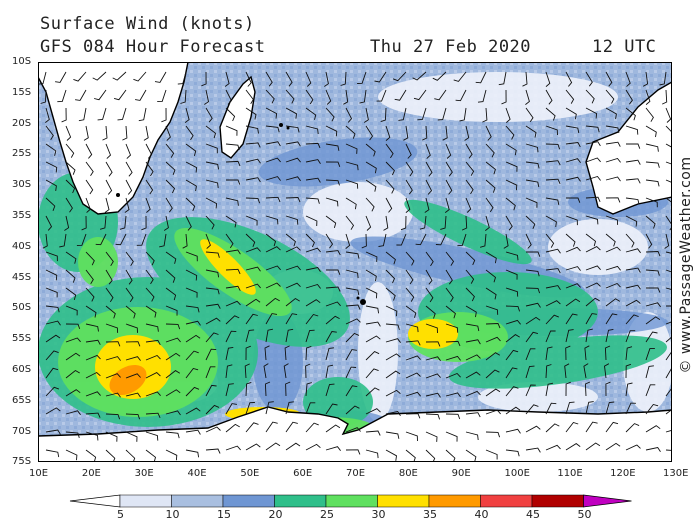 The width and height of the screenshot is (700, 525). What do you see at coordinates (451, 47) in the screenshot?
I see `forecast-date: Thu 27 Feb 2020` at bounding box center [451, 47].